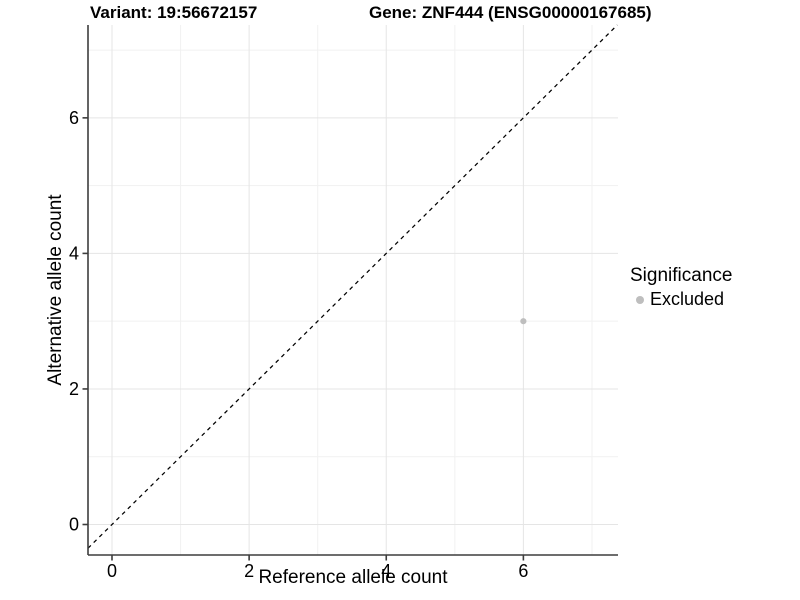 This screenshot has width=800, height=600. I want to click on y-tick-label: 4, so click(74, 253).